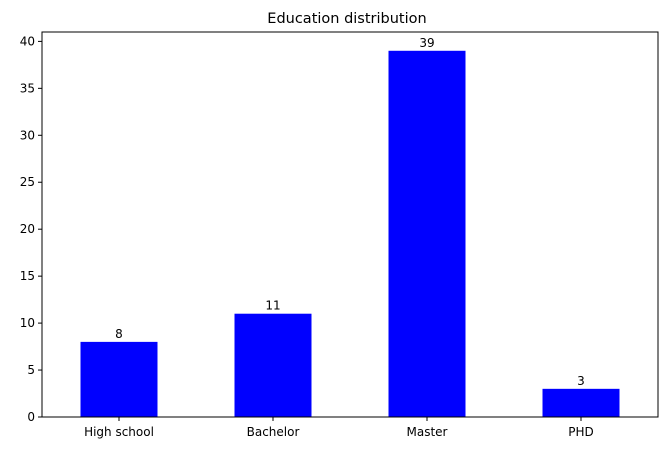  Describe the element at coordinates (27, 88) in the screenshot. I see `y-tick-label: 35` at that location.